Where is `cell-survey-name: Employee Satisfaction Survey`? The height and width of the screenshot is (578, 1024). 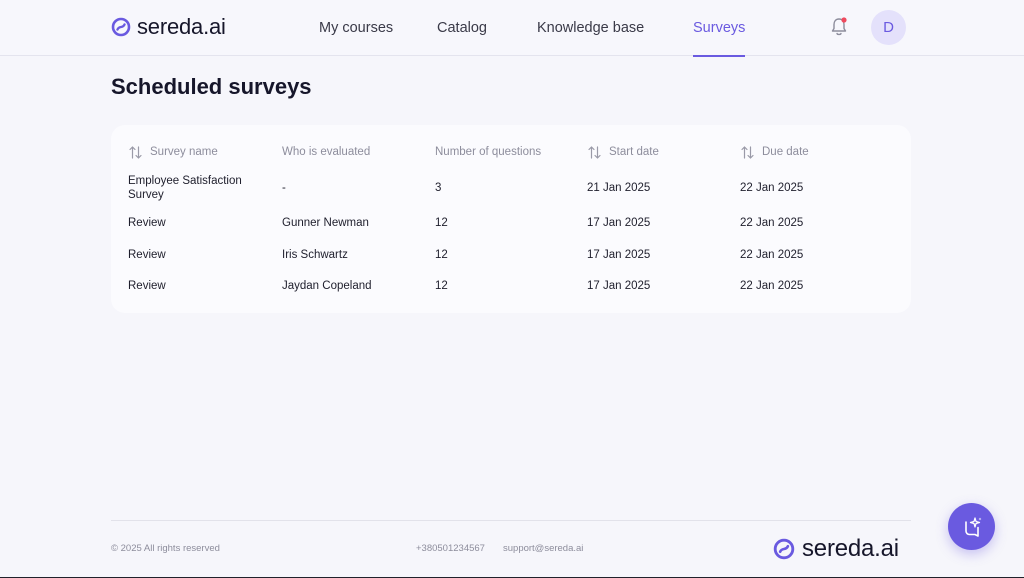
cell-survey-name: Employee Satisfaction Survey is located at coordinates (185, 188).